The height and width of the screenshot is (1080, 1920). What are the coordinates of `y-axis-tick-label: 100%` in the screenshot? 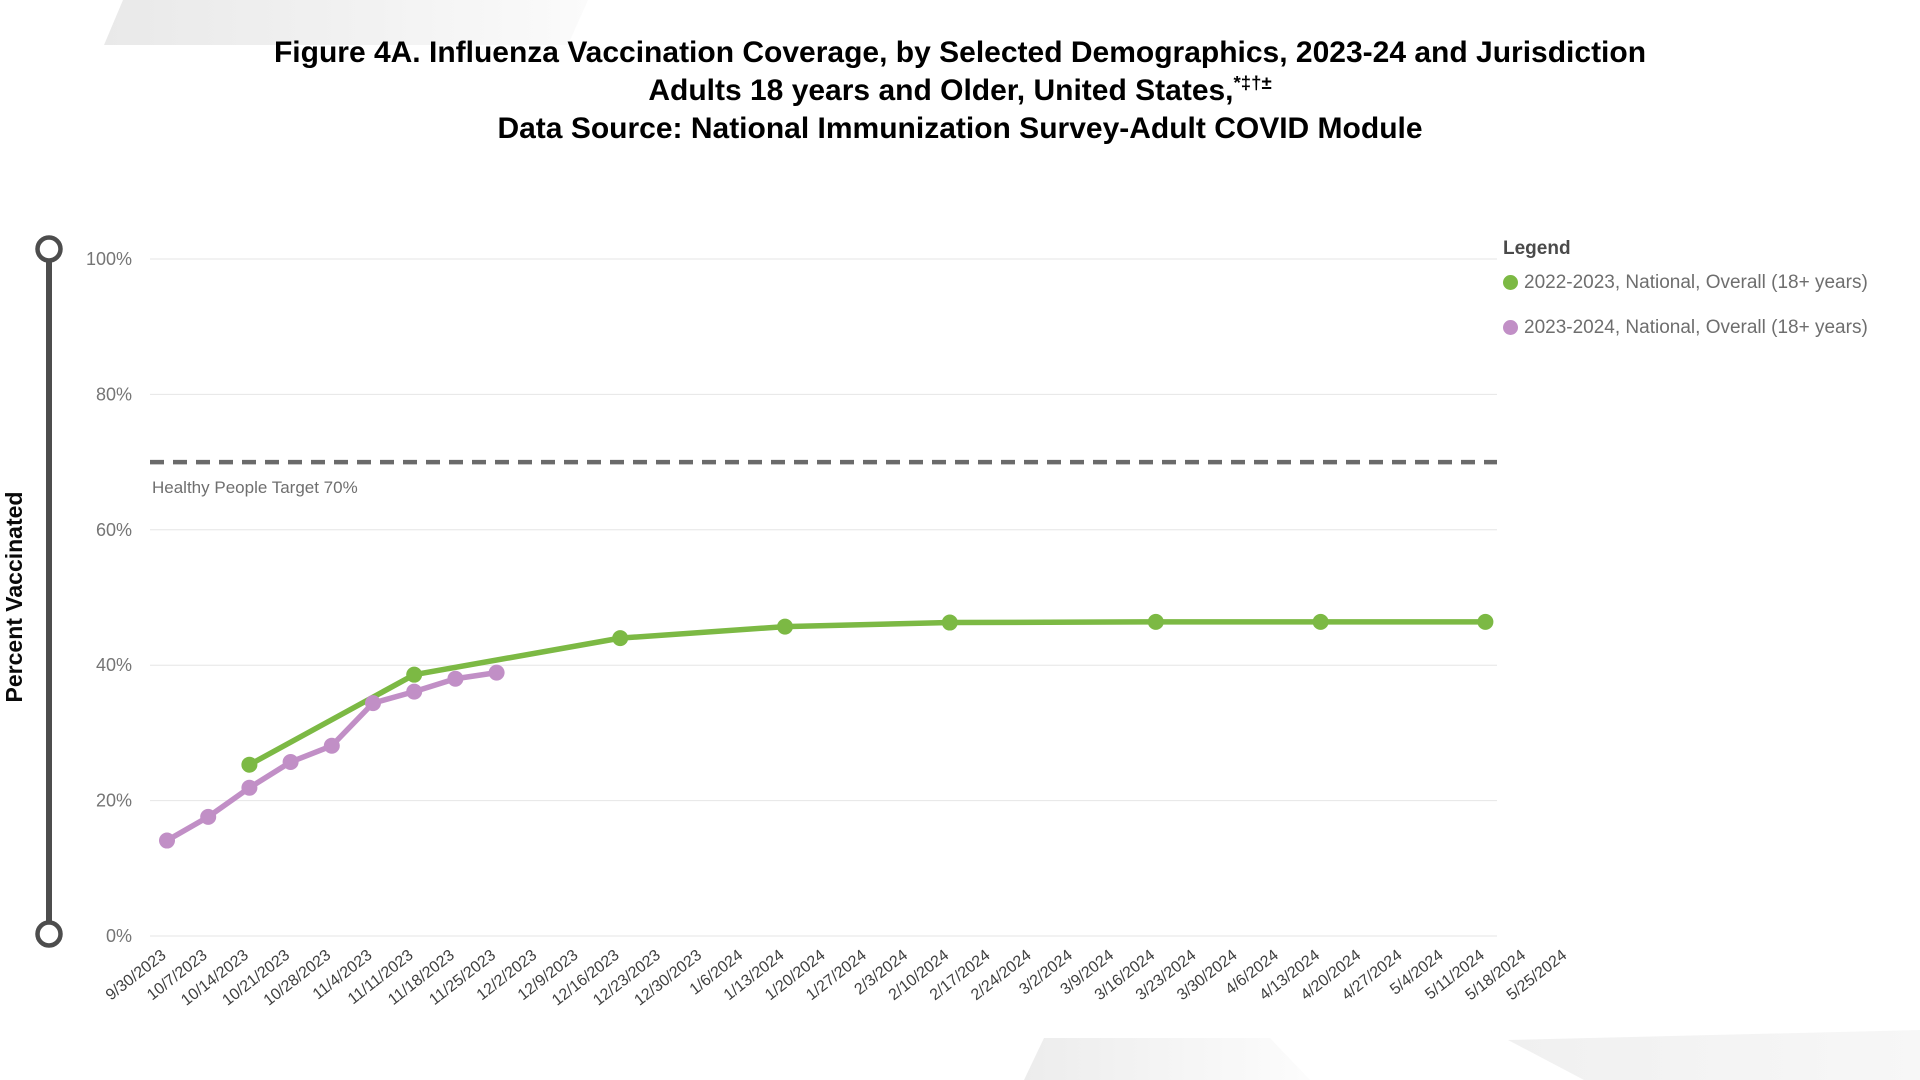 It's located at (109, 259).